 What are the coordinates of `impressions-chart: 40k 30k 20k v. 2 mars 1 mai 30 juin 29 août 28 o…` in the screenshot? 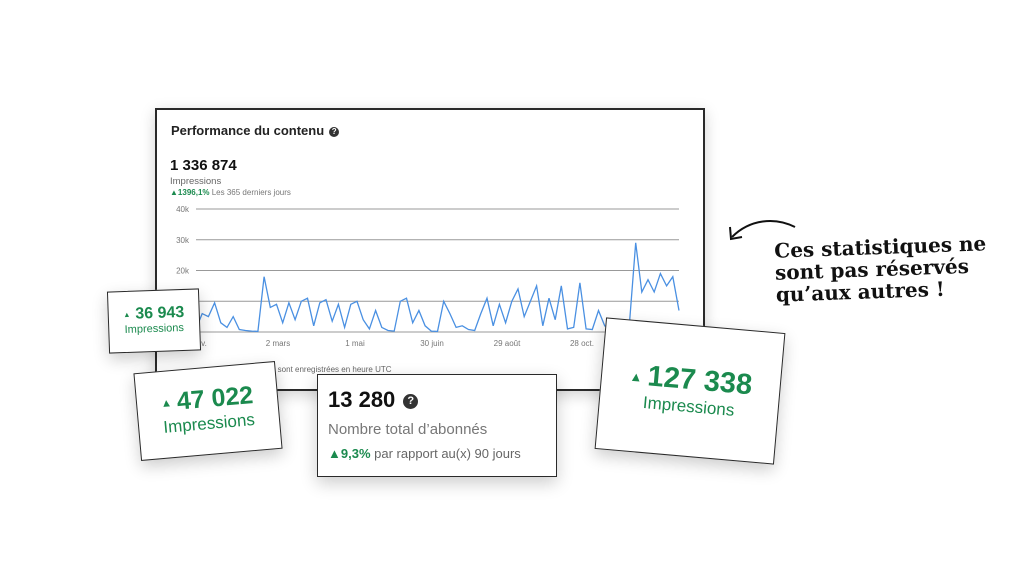 It's located at (428, 276).